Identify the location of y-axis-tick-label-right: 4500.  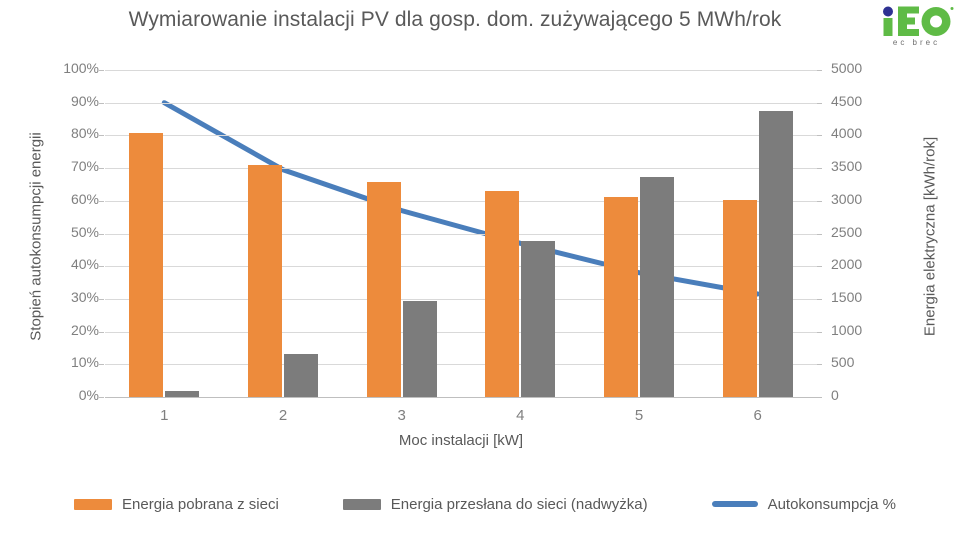
(847, 100).